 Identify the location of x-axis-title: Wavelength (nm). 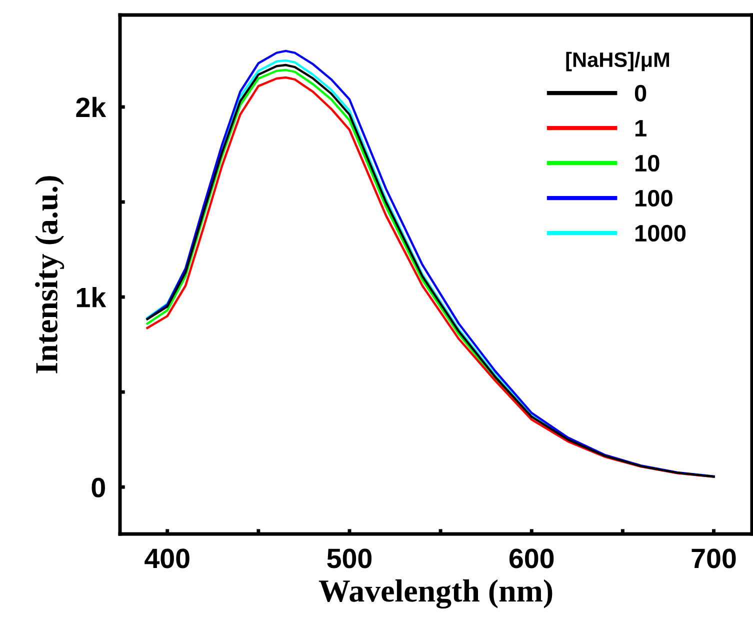
(435, 594).